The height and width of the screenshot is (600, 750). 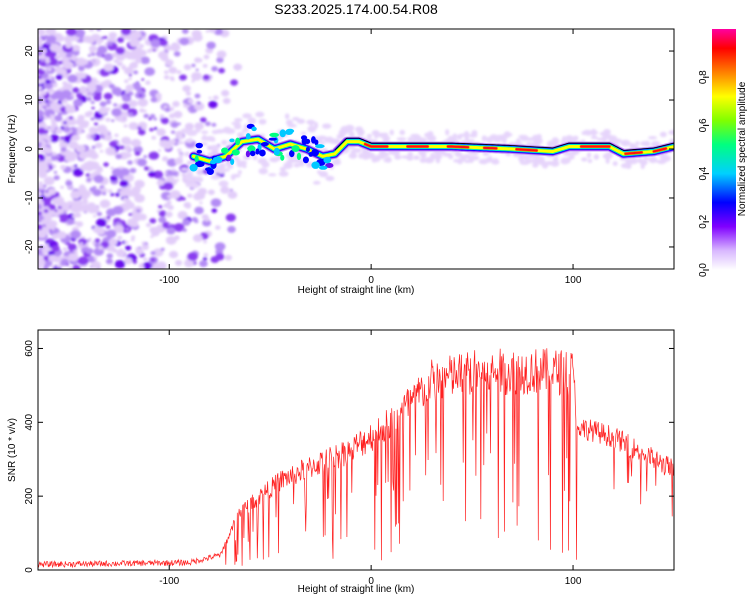 What do you see at coordinates (703, 270) in the screenshot?
I see `colorbar-tick-label: 0.0` at bounding box center [703, 270].